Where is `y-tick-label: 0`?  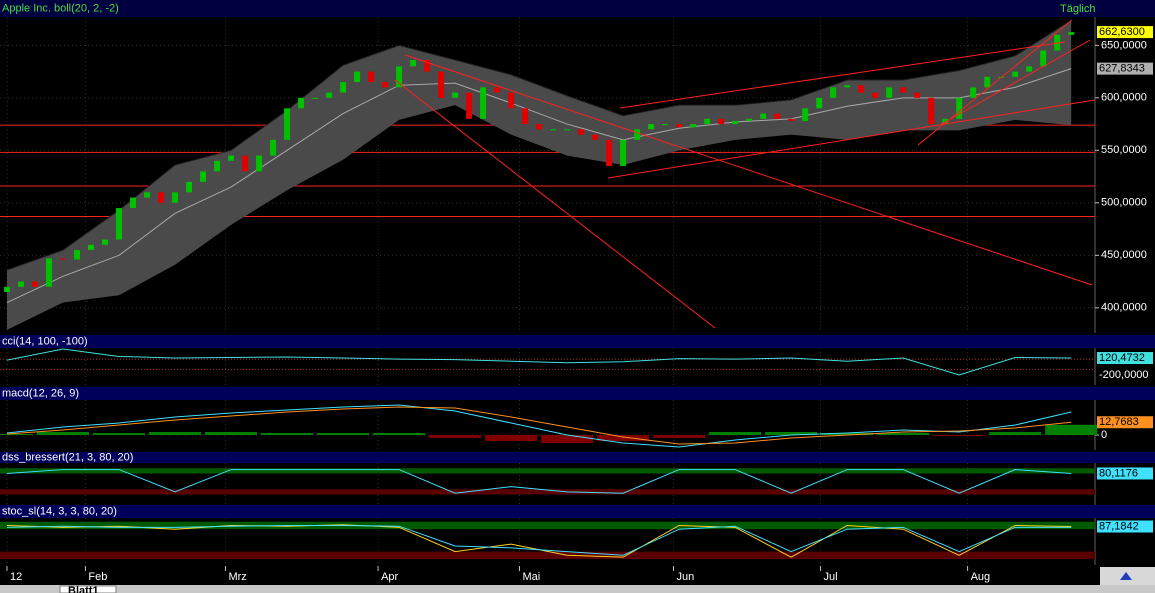 y-tick-label: 0 is located at coordinates (1104, 435).